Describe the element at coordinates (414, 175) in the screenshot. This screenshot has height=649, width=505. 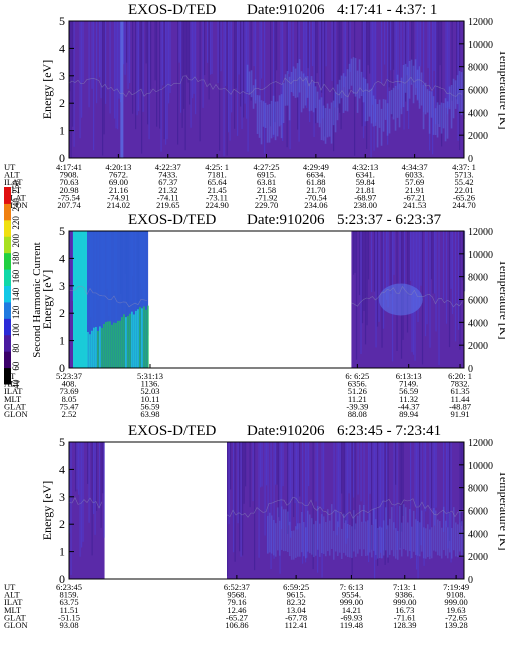
I see `table-cell: 6033.` at that location.